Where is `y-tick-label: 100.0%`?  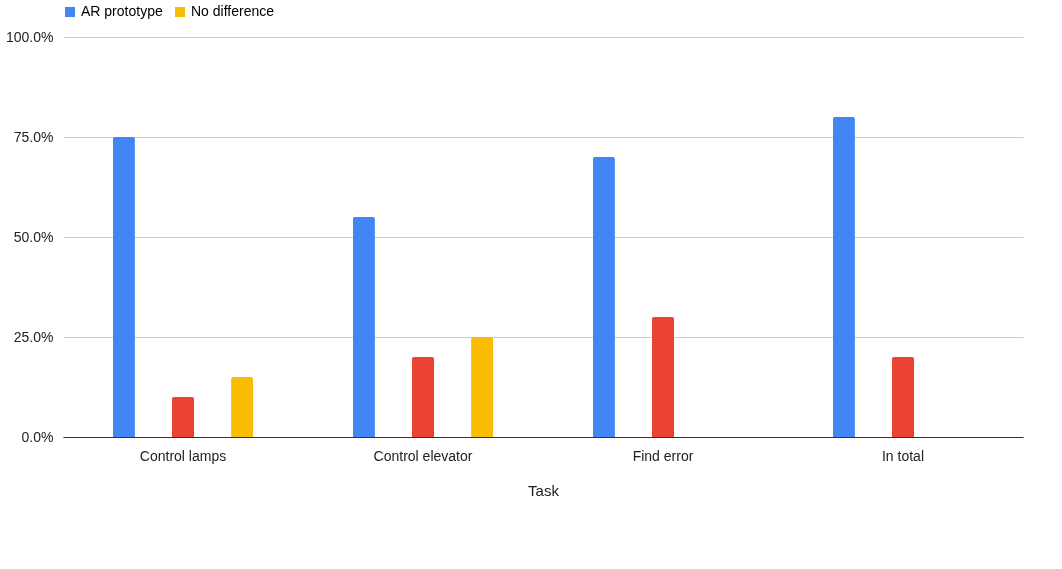
y-tick-label: 100.0% is located at coordinates (30, 36).